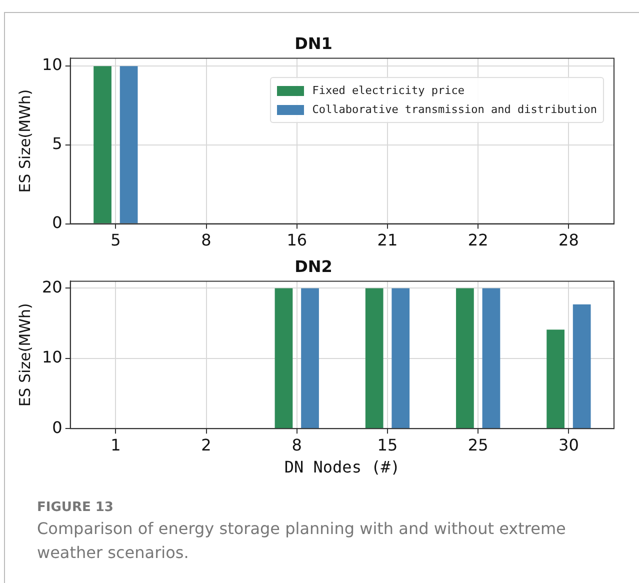 Image resolution: width=639 pixels, height=583 pixels. What do you see at coordinates (478, 240) in the screenshot?
I see `x-tick-label: 22` at bounding box center [478, 240].